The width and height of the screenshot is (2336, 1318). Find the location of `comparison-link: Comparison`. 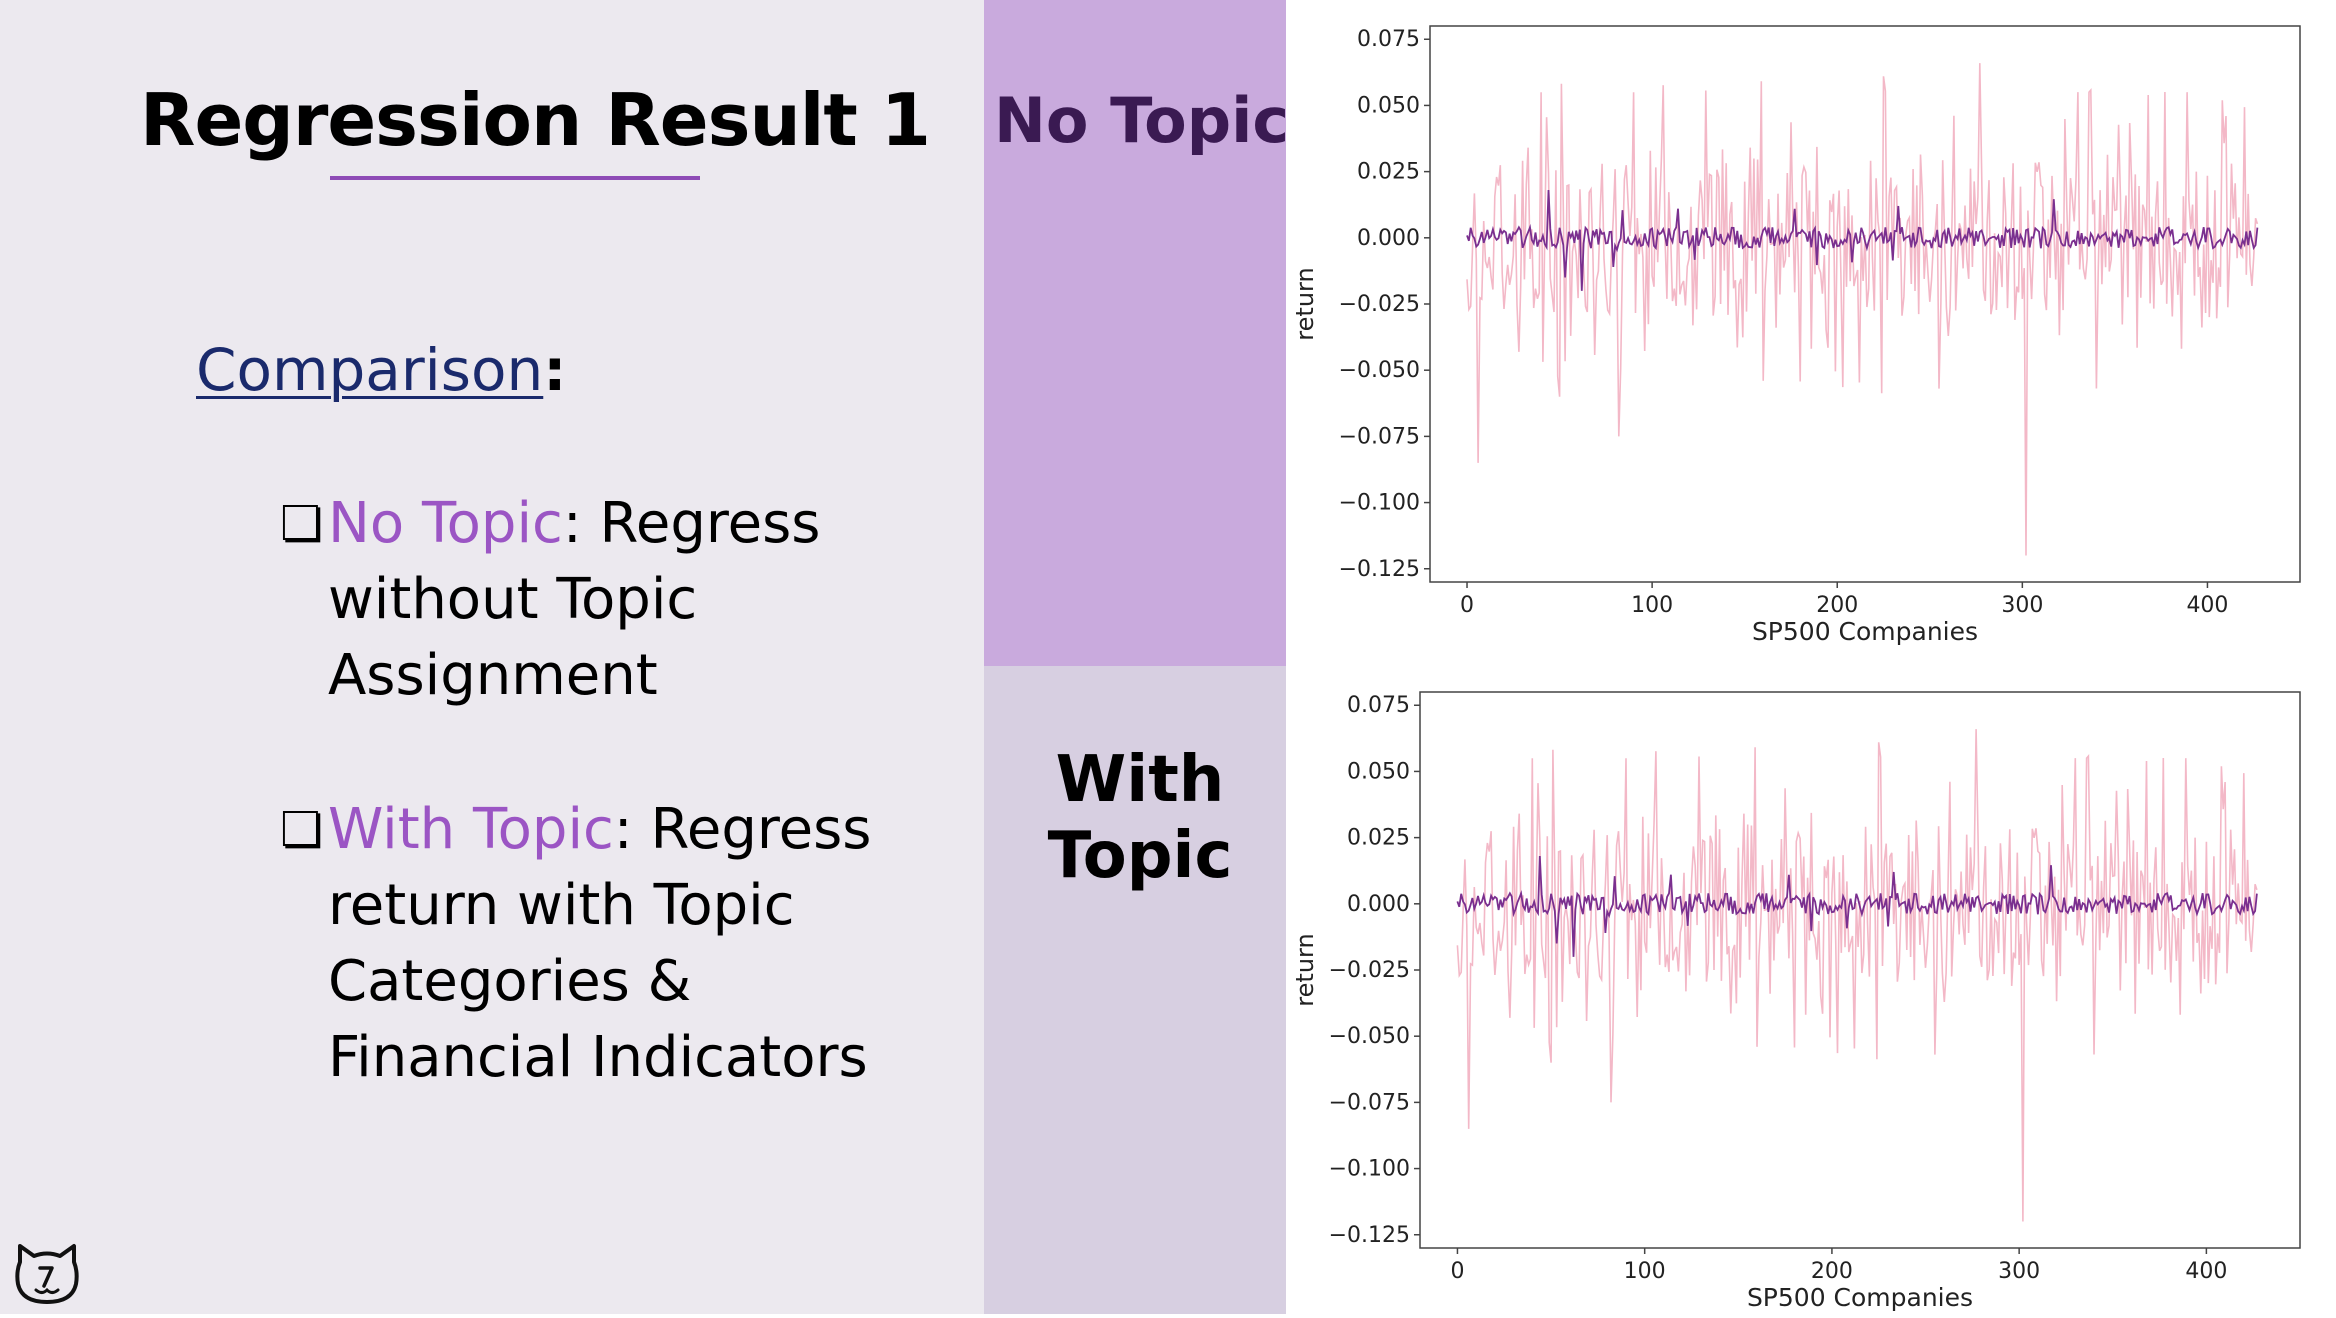

comparison-link: Comparison is located at coordinates (370, 370).